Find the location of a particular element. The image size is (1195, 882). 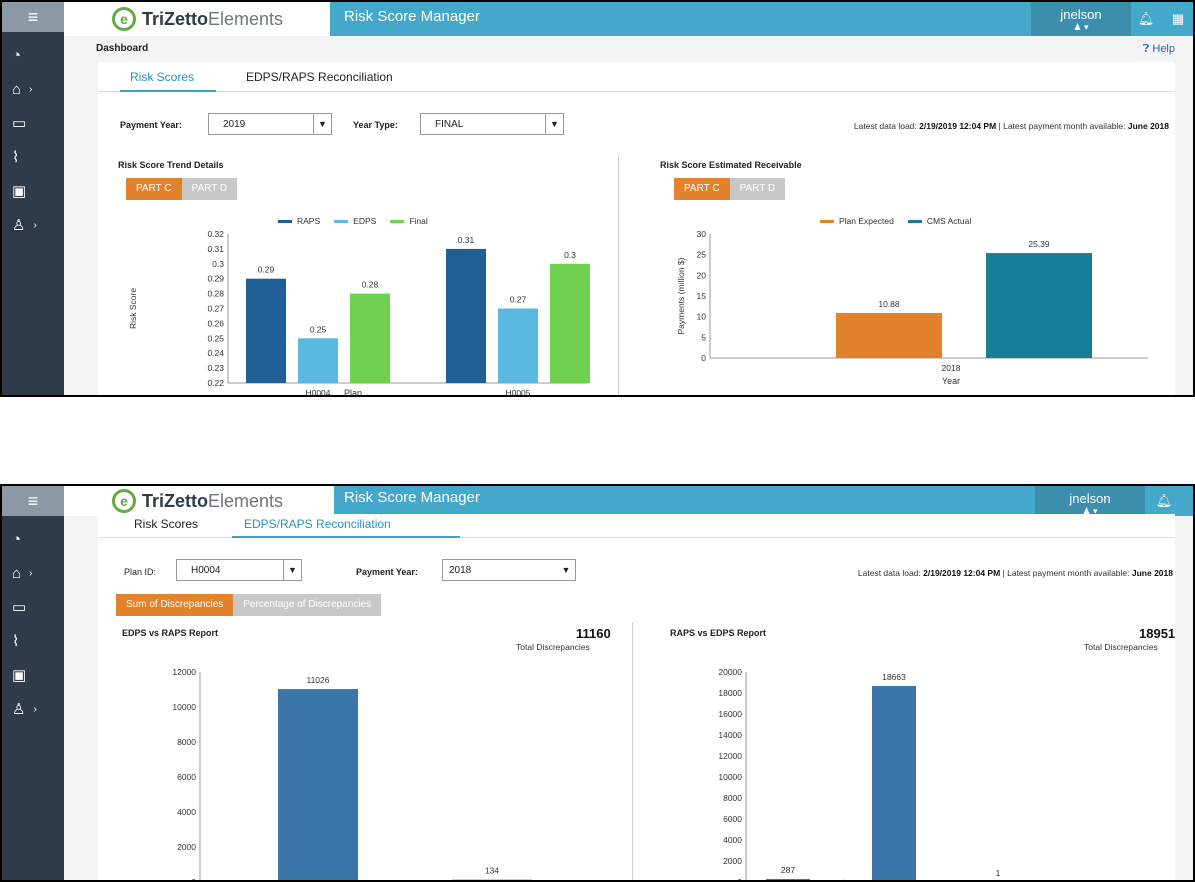

receivable-y-tick-label: 30 is located at coordinates (702, 234).